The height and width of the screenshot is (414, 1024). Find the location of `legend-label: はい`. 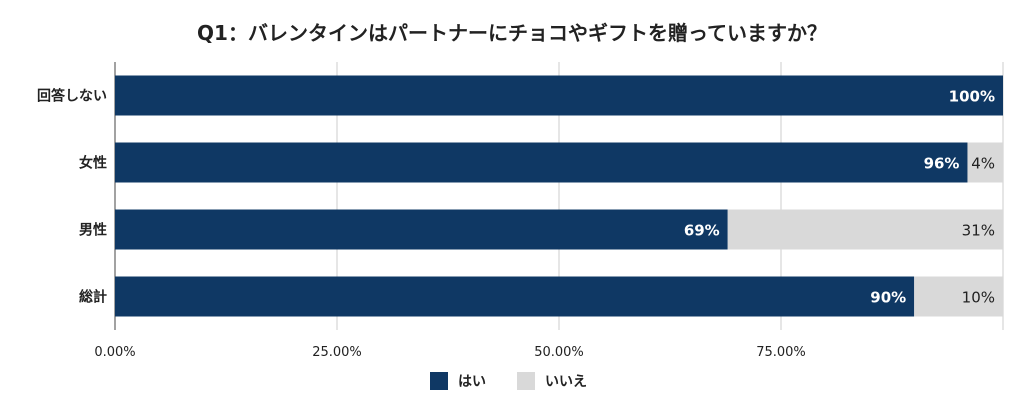

legend-label: はい is located at coordinates (472, 382).